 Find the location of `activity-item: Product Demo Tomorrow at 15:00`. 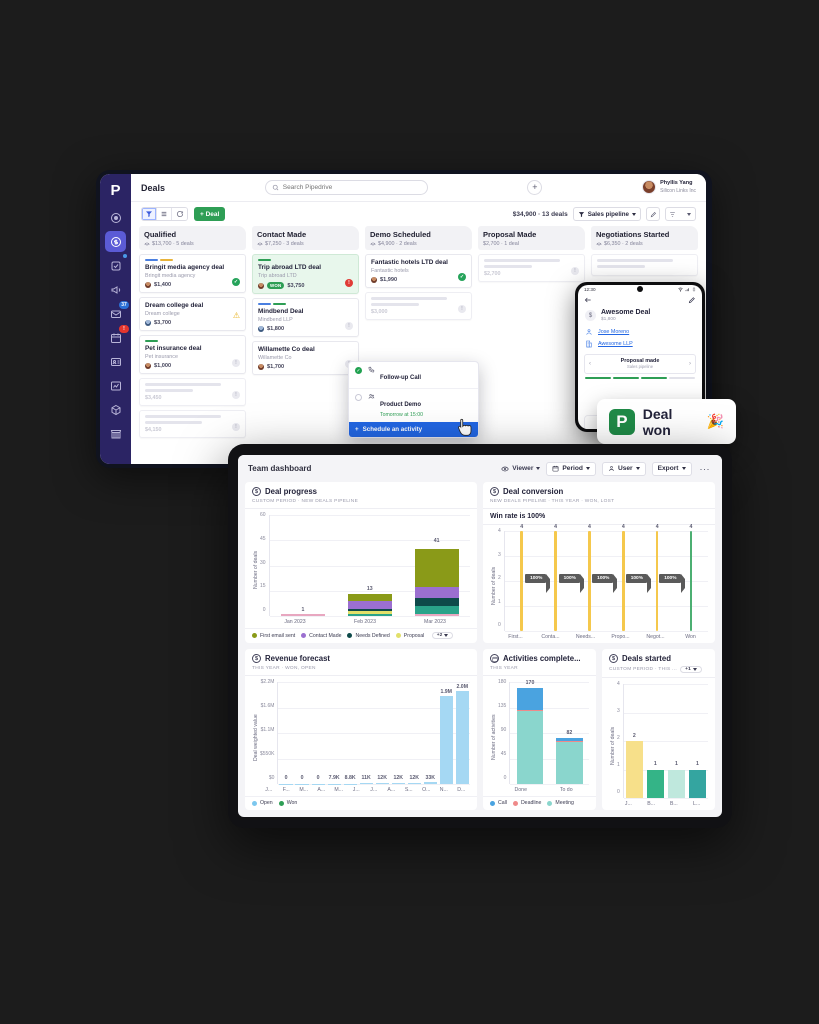

activity-item: Product Demo Tomorrow at 15:00 is located at coordinates (413, 405).